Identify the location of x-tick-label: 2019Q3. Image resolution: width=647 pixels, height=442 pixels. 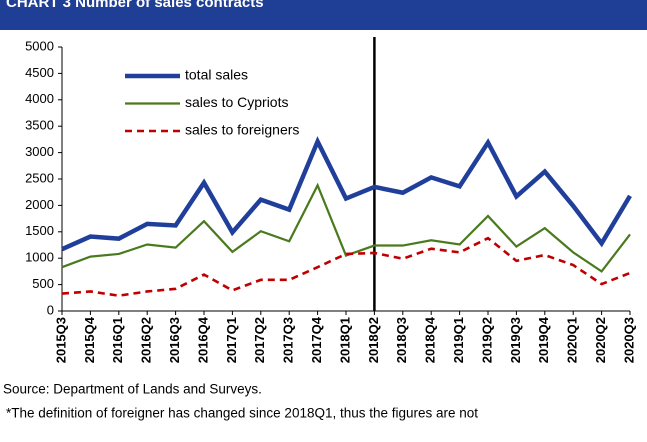
(515, 340).